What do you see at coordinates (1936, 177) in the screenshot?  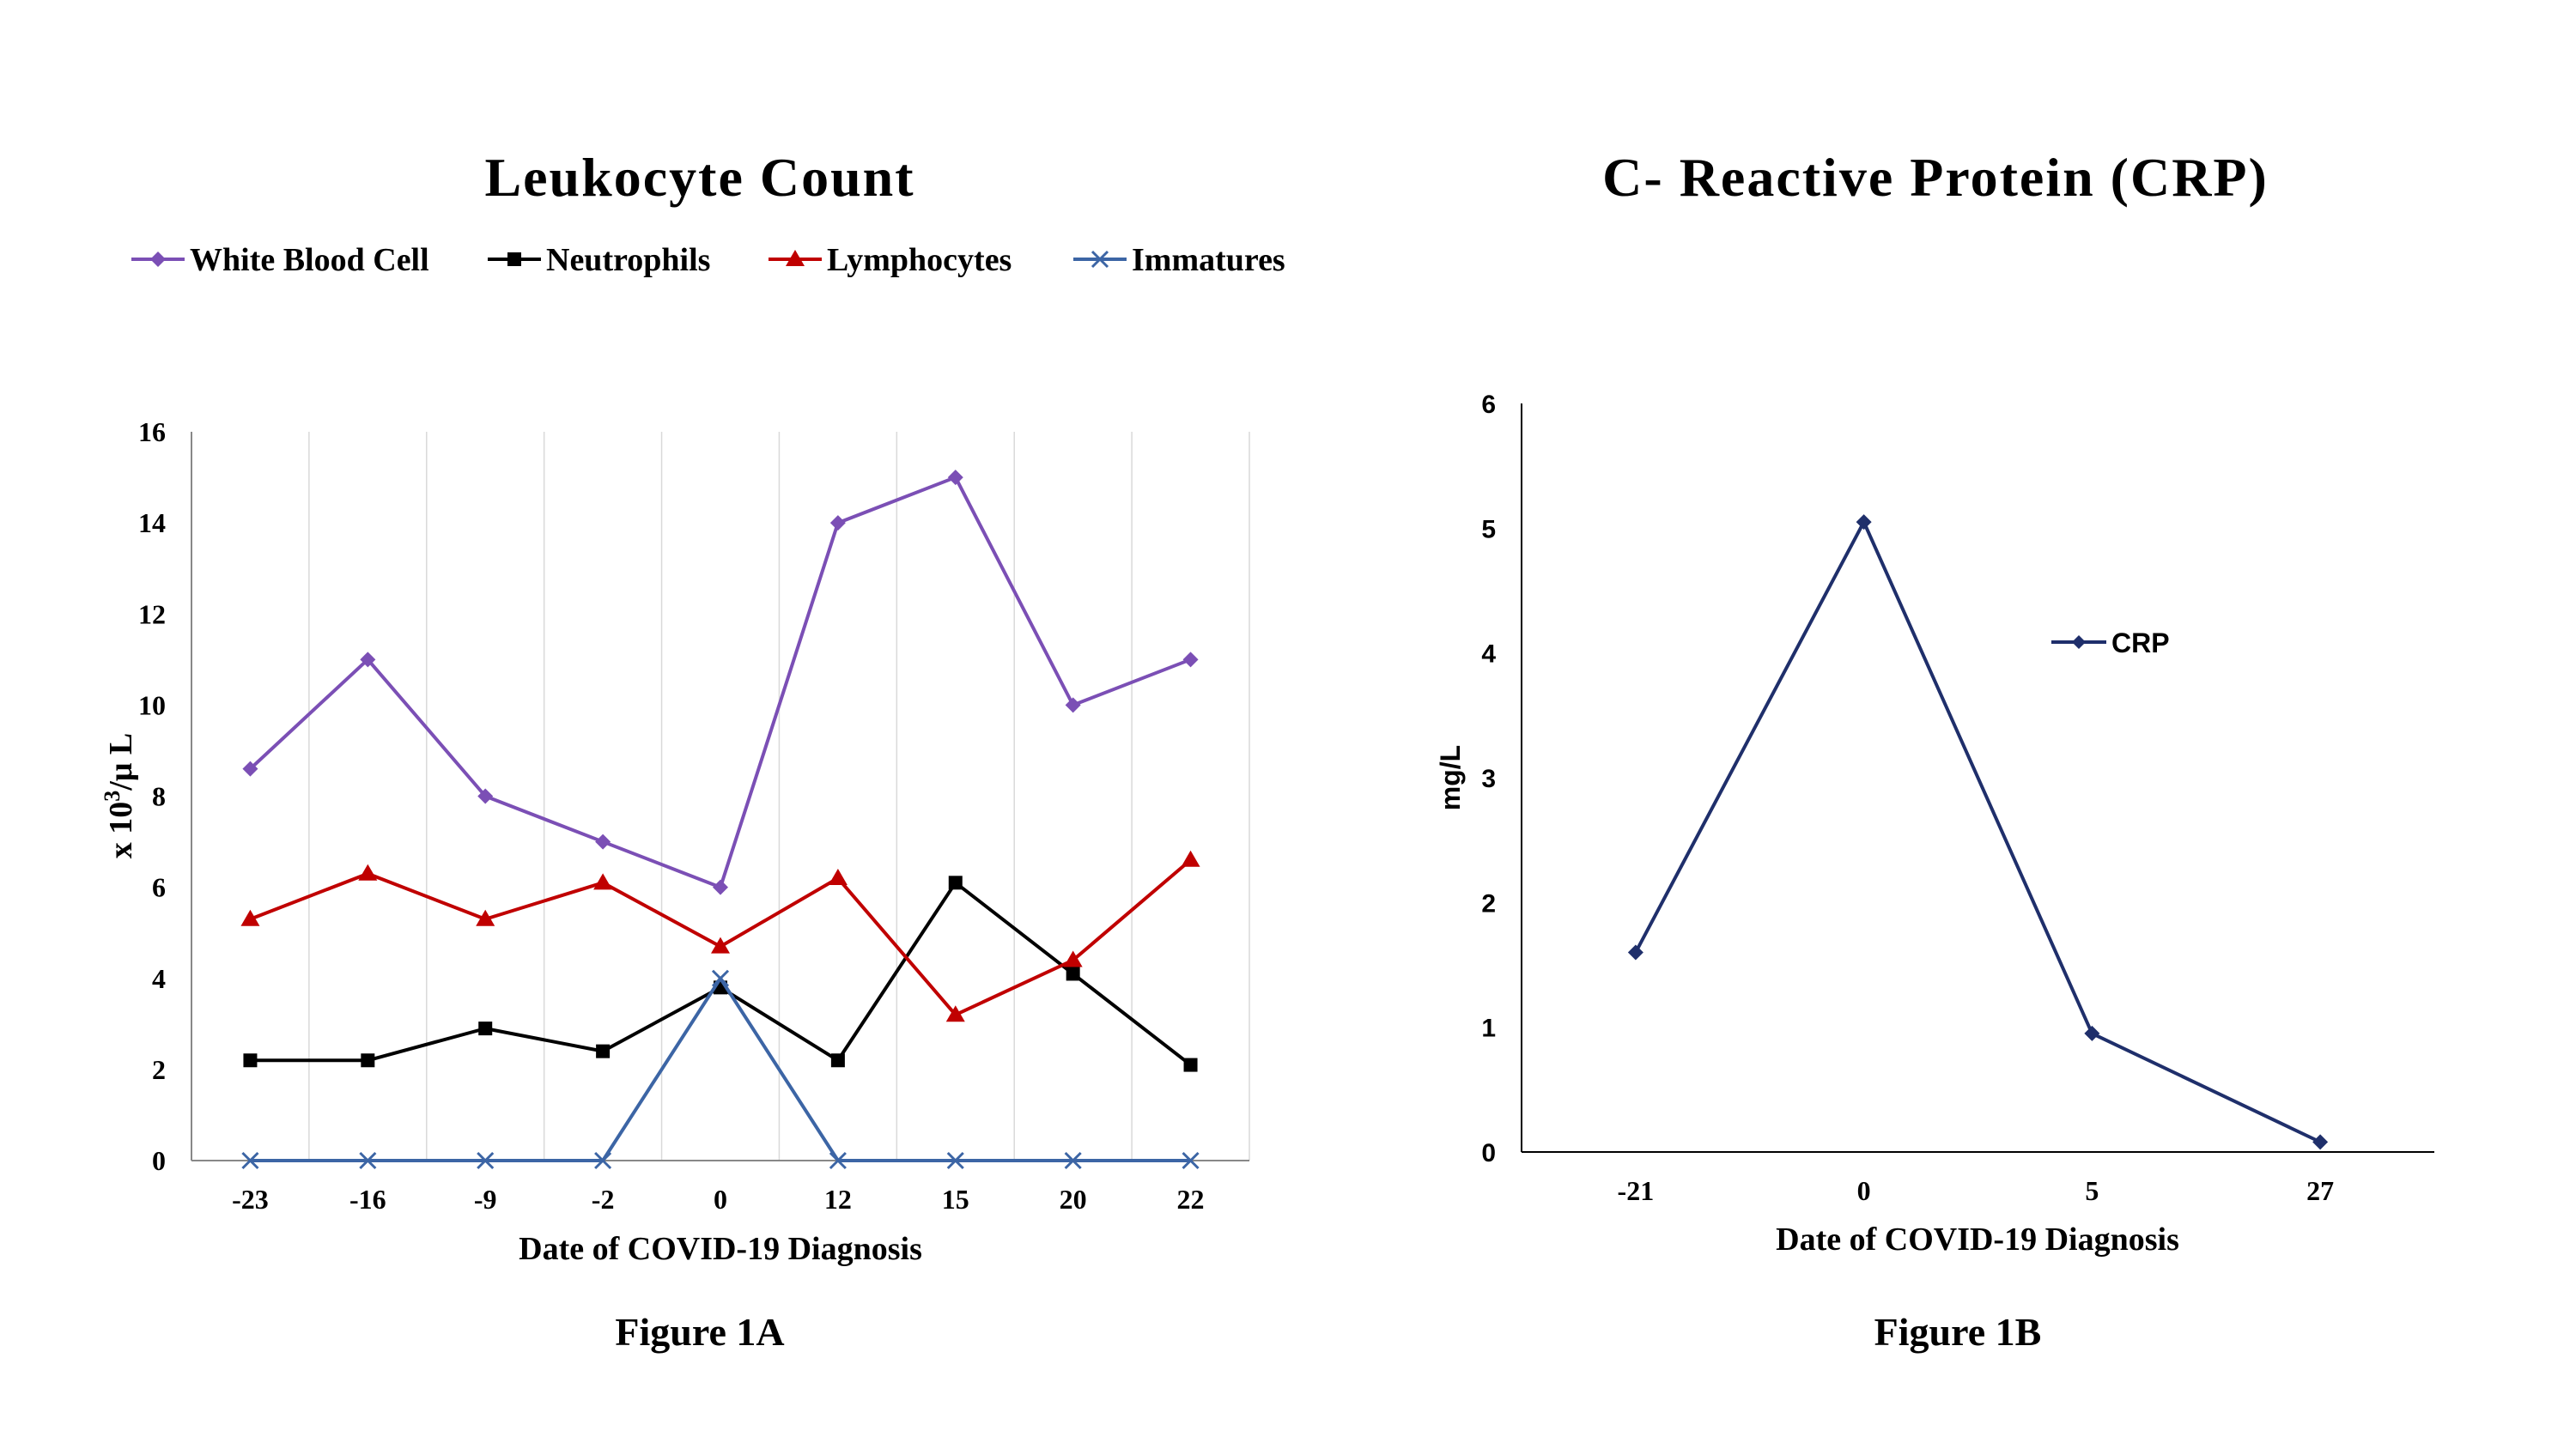 I see `chart-b-title: C- Reactive Protein (CRP)` at bounding box center [1936, 177].